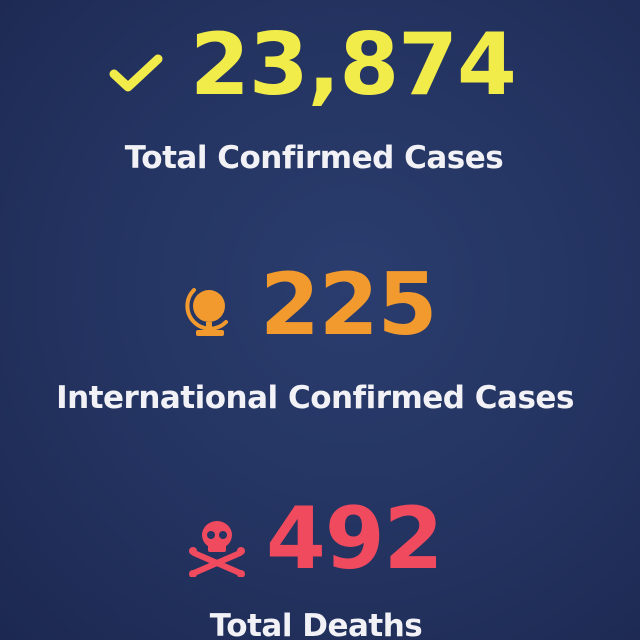 The image size is (640, 640). What do you see at coordinates (217, 546) in the screenshot?
I see `skull-crossbones-icon` at bounding box center [217, 546].